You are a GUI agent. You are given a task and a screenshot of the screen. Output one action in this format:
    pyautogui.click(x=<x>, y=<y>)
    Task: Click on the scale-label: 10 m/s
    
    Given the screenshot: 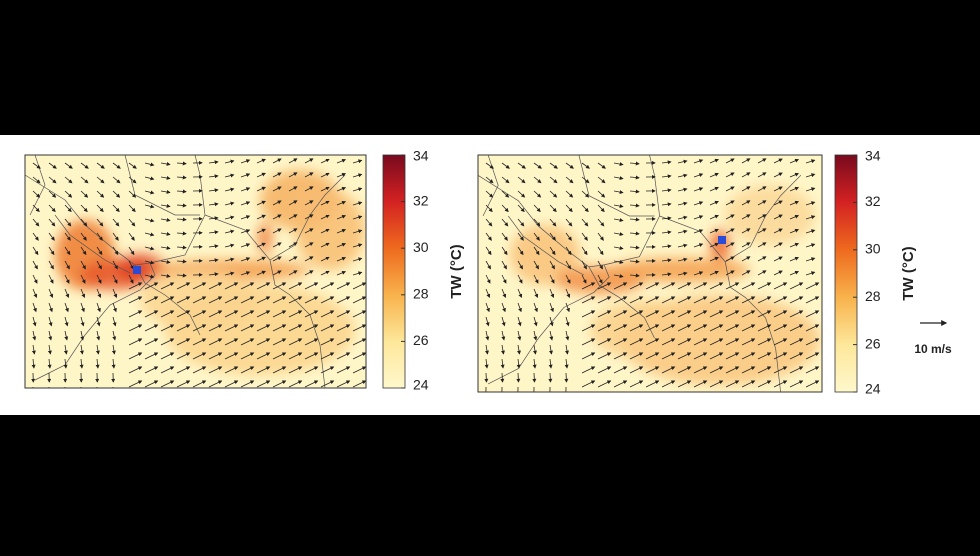 What is the action you would take?
    pyautogui.click(x=933, y=349)
    